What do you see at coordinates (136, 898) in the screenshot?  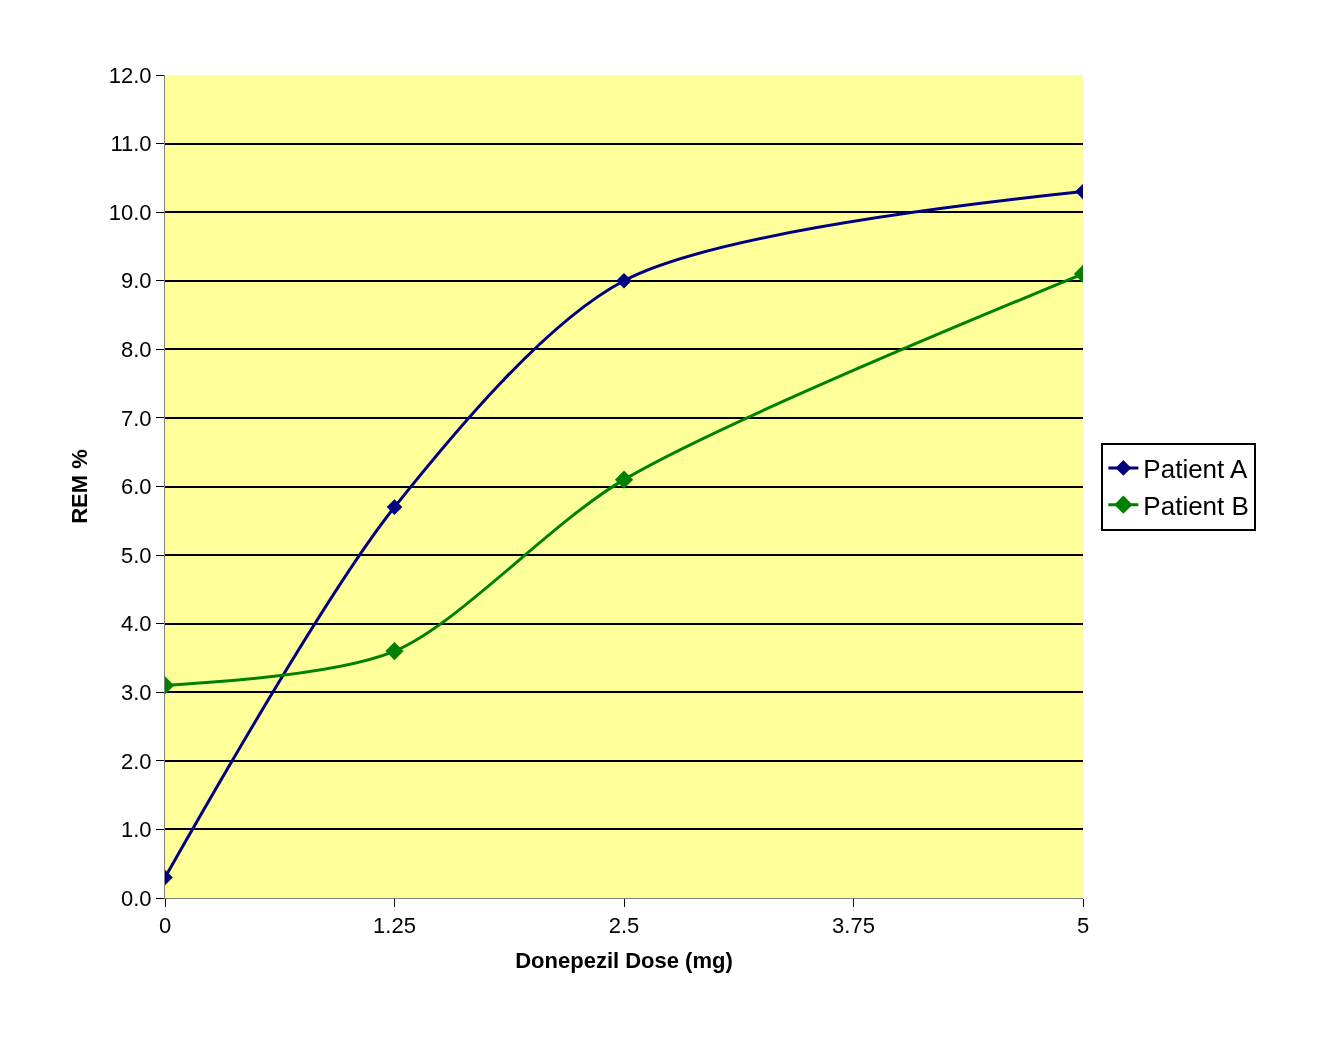 I see `y-tick-label: 0.0` at bounding box center [136, 898].